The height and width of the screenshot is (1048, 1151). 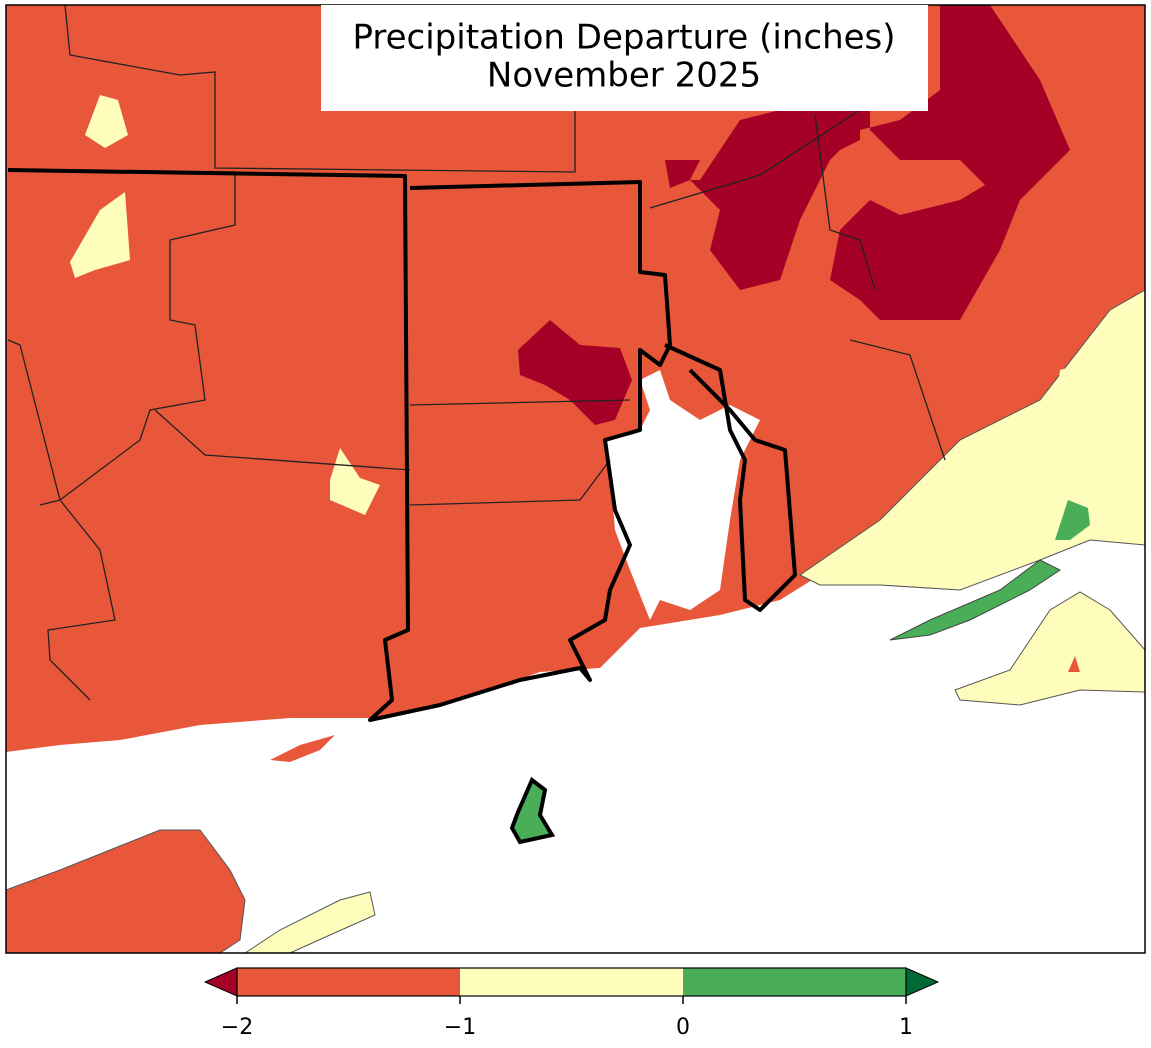 I want to click on long-island-east, so click(x=309, y=922).